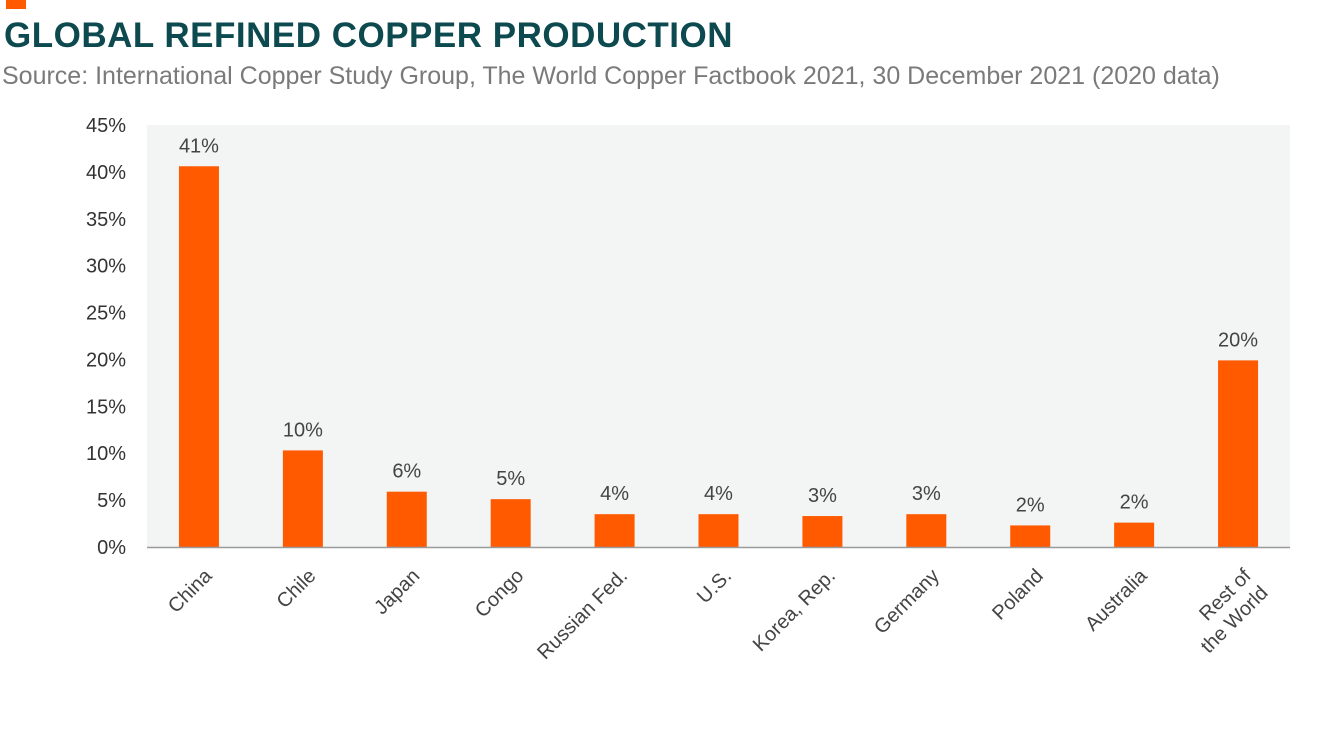 The width and height of the screenshot is (1319, 742). I want to click on category-label: China, so click(190, 590).